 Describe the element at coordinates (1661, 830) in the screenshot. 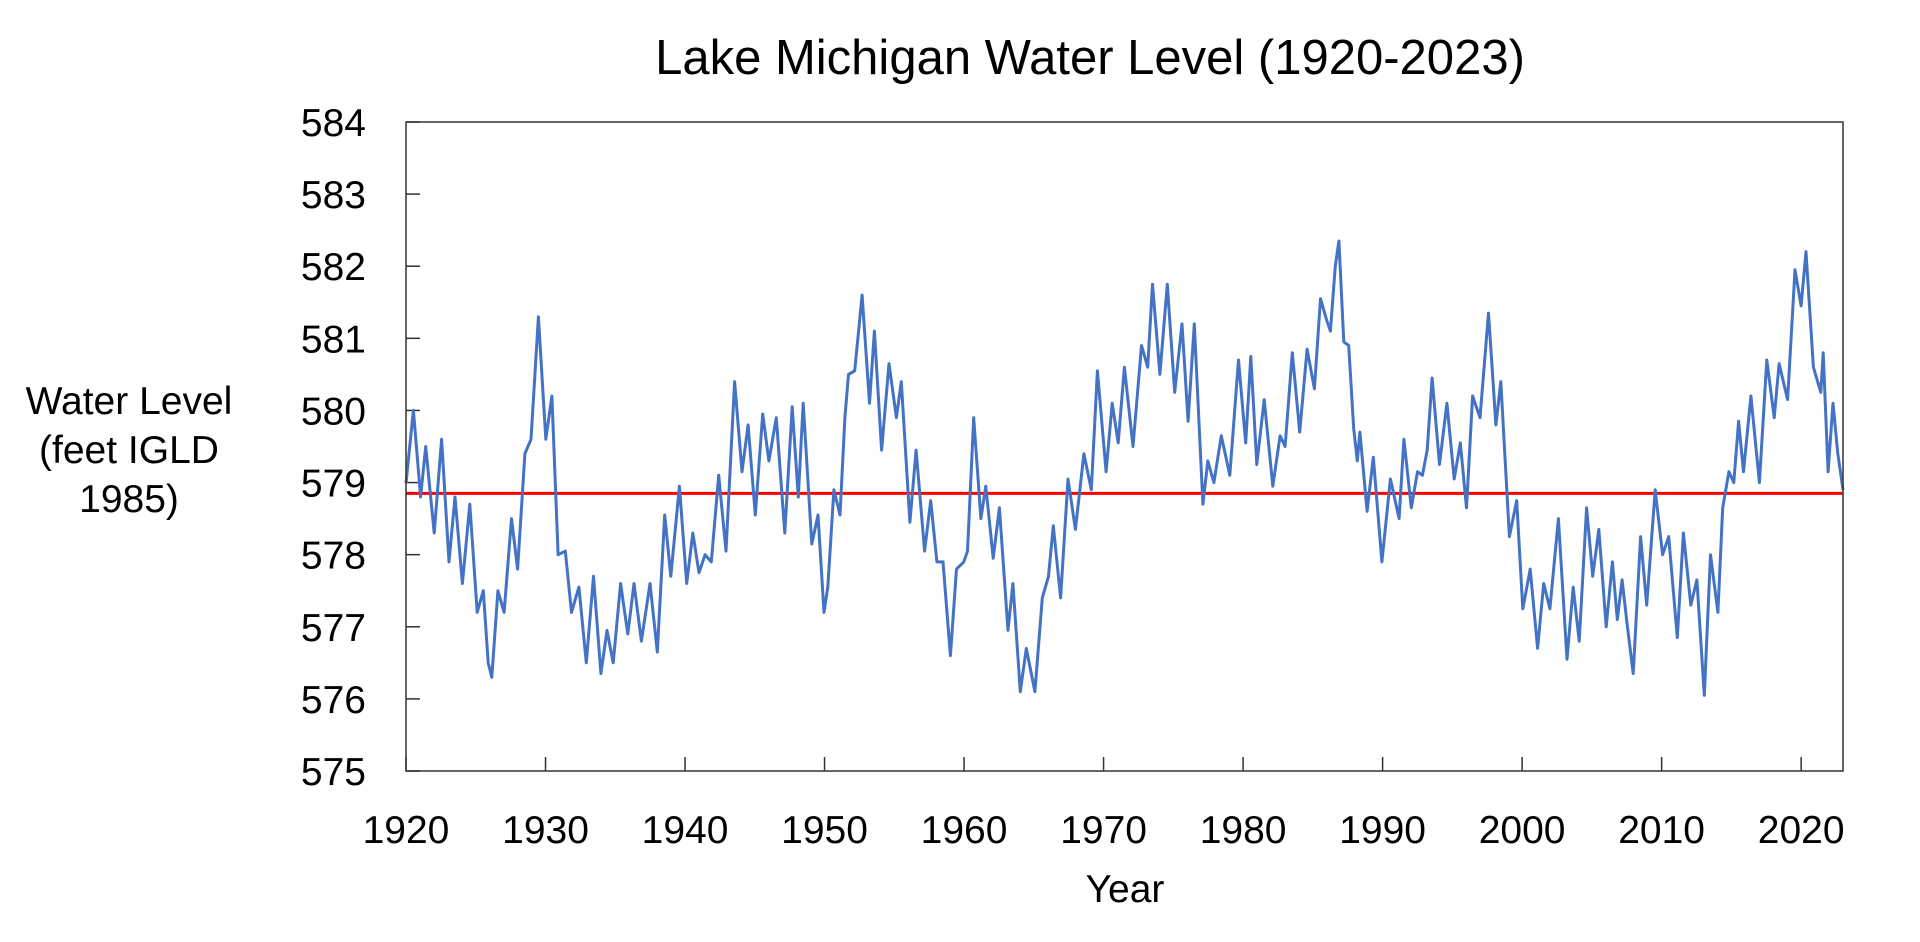

I see `x-tick-label: 2010` at that location.